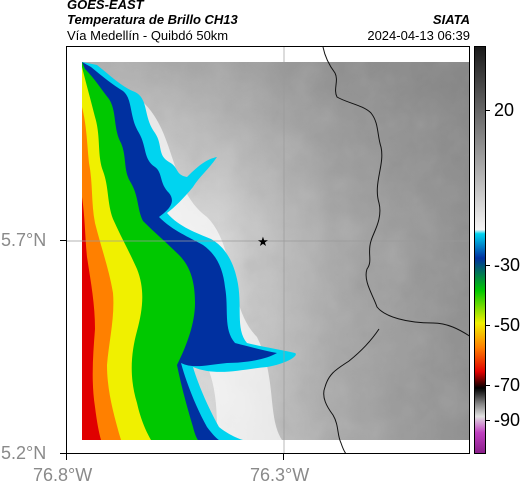  Describe the element at coordinates (263, 242) in the screenshot. I see `star-icon: ★` at that location.